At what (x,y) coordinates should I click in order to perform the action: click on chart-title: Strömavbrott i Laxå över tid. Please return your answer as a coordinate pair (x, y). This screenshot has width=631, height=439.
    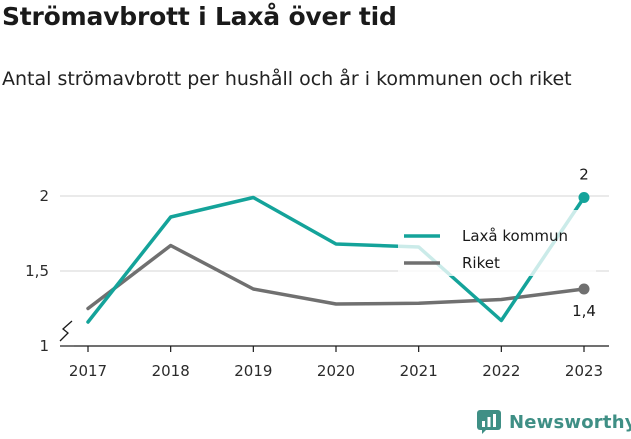
    Looking at the image, I should click on (199, 16).